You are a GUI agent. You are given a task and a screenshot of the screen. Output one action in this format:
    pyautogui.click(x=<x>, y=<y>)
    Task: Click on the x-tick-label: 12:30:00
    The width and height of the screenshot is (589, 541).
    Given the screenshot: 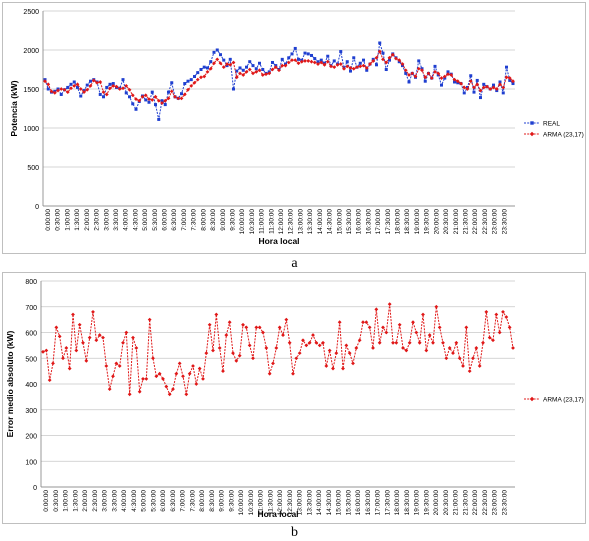 What is the action you would take?
    pyautogui.click(x=290, y=503)
    